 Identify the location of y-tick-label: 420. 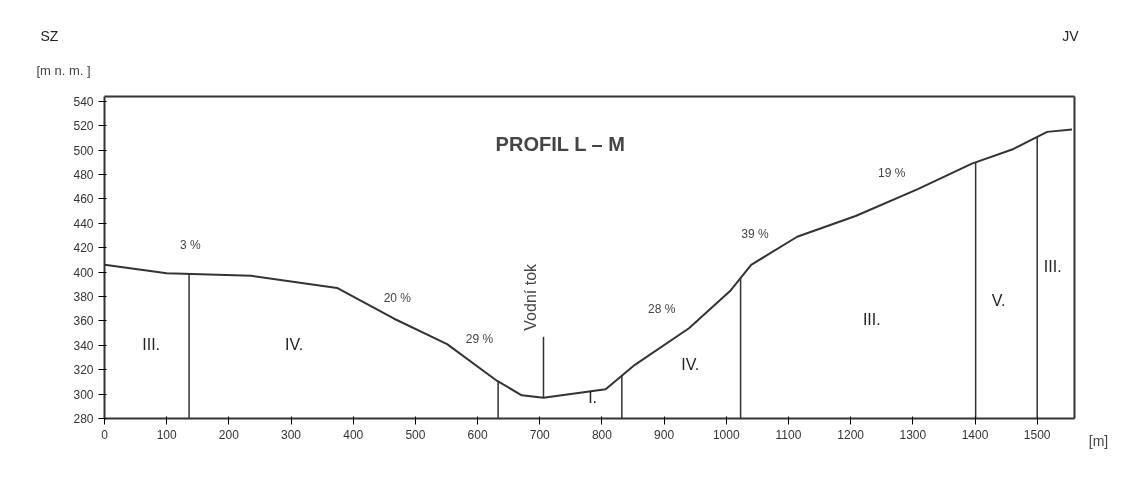
(83, 248).